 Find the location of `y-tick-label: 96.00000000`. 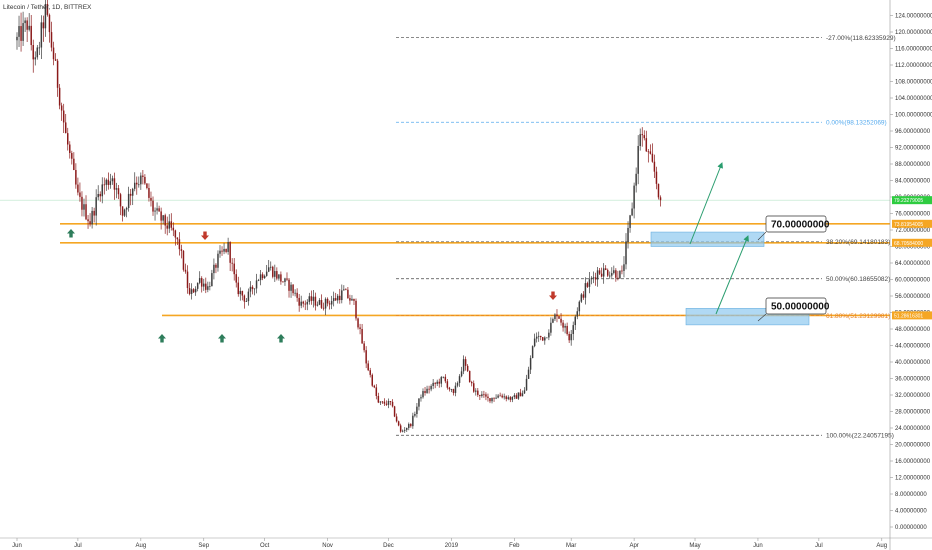

y-tick-label: 96.00000000 is located at coordinates (913, 132).